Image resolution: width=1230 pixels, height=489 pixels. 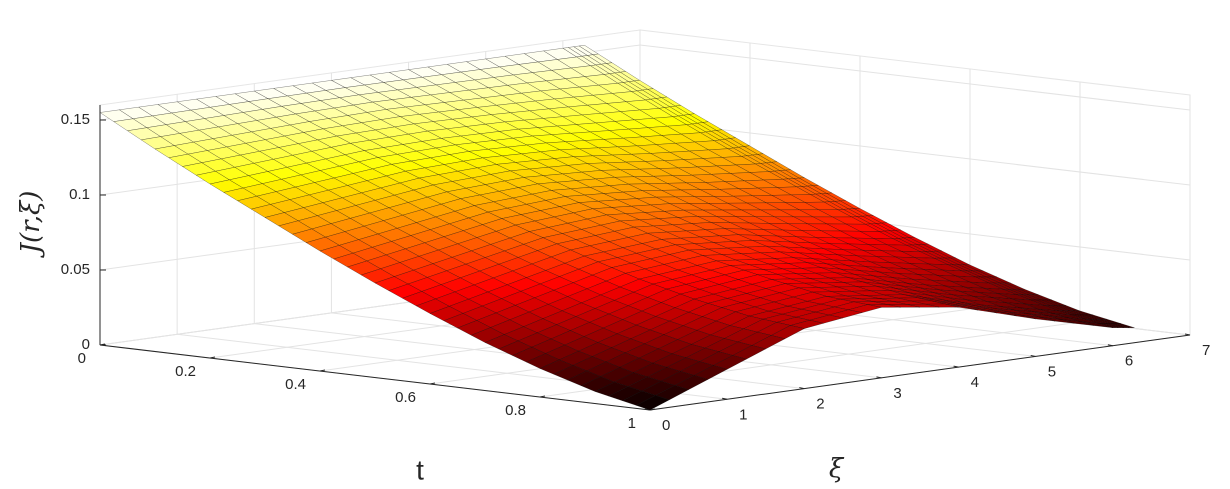 What do you see at coordinates (652, 403) in the screenshot?
I see `surface-patch` at bounding box center [652, 403].